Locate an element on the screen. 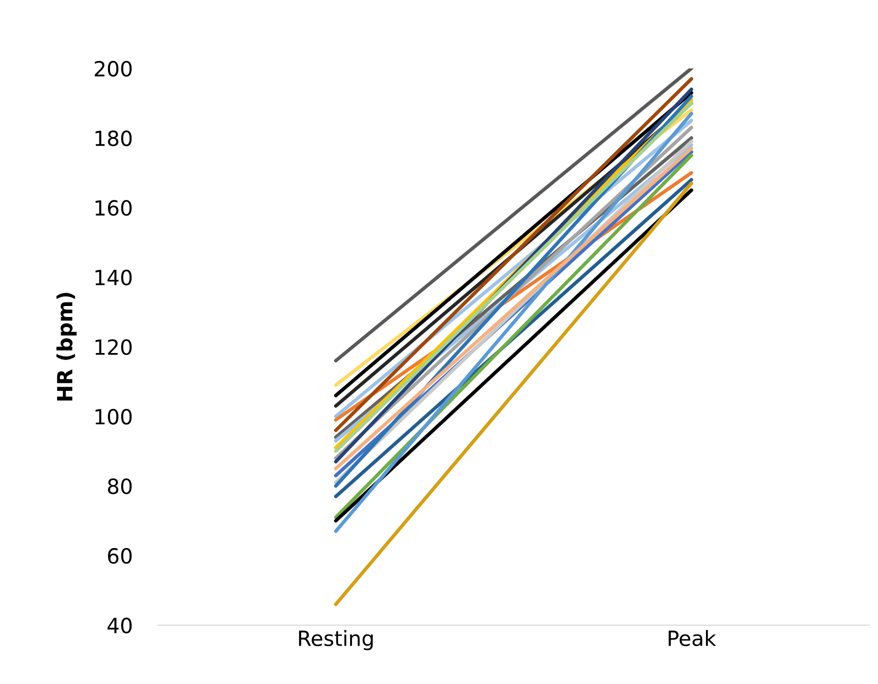 The image size is (878, 684). y-tick-label: 40 is located at coordinates (120, 626).